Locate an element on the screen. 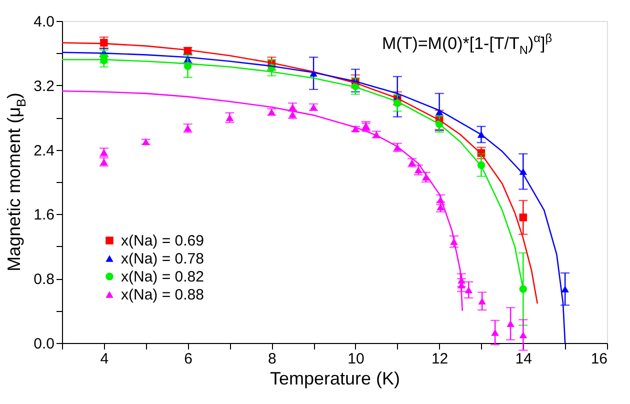 The image size is (630, 404). x-tick-label: 8 is located at coordinates (272, 359).